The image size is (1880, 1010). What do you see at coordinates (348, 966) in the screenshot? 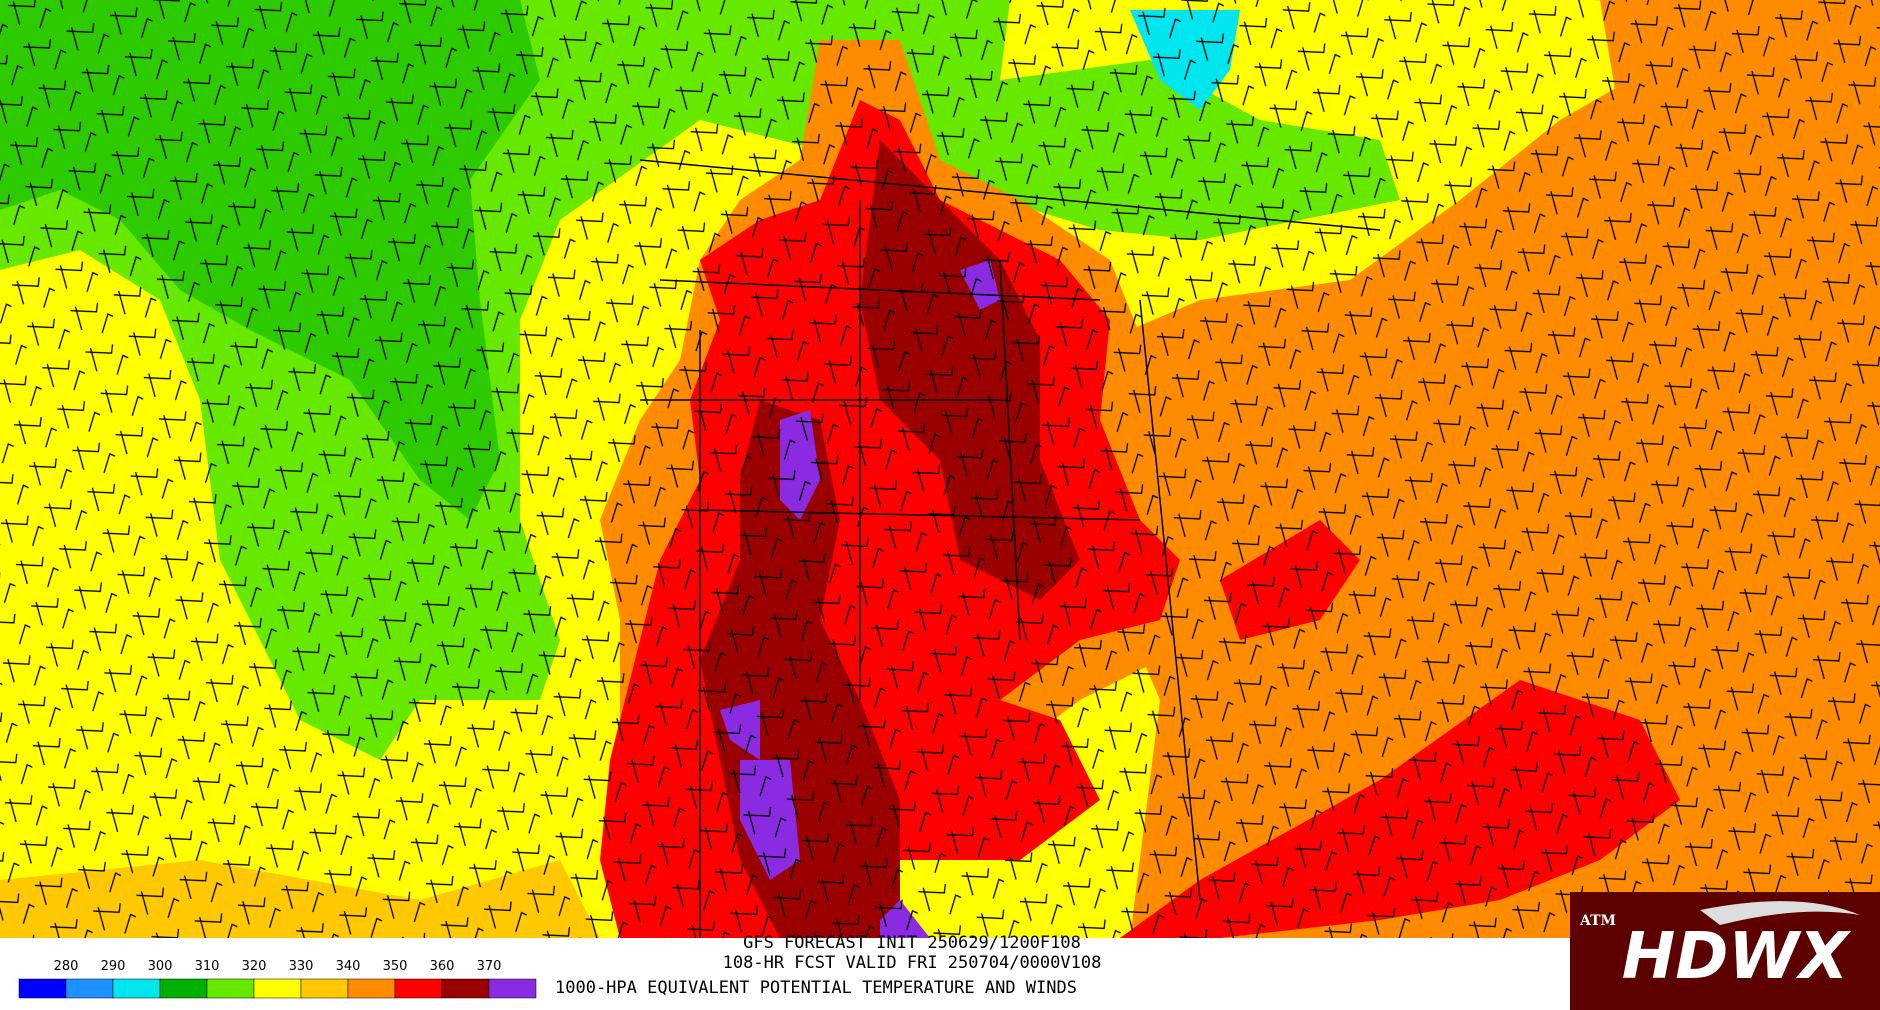
I see `colorbar-tick-label: 340` at bounding box center [348, 966].